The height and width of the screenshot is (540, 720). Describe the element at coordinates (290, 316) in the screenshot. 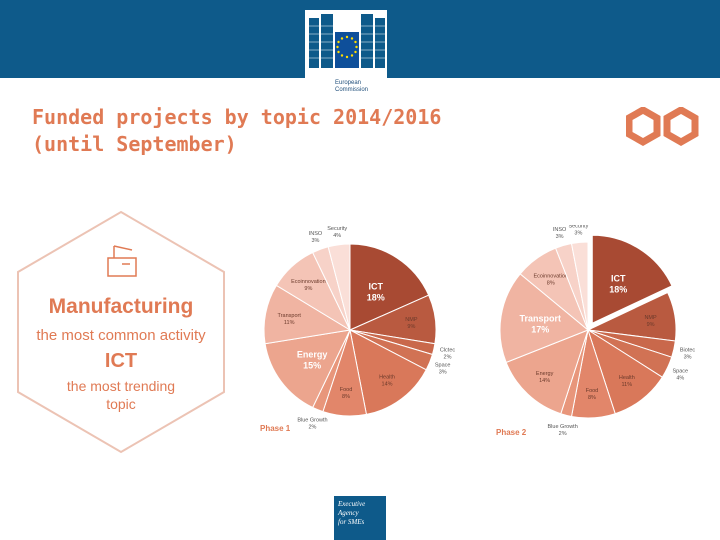

I see `pie-1-label-transport: Transport` at that location.